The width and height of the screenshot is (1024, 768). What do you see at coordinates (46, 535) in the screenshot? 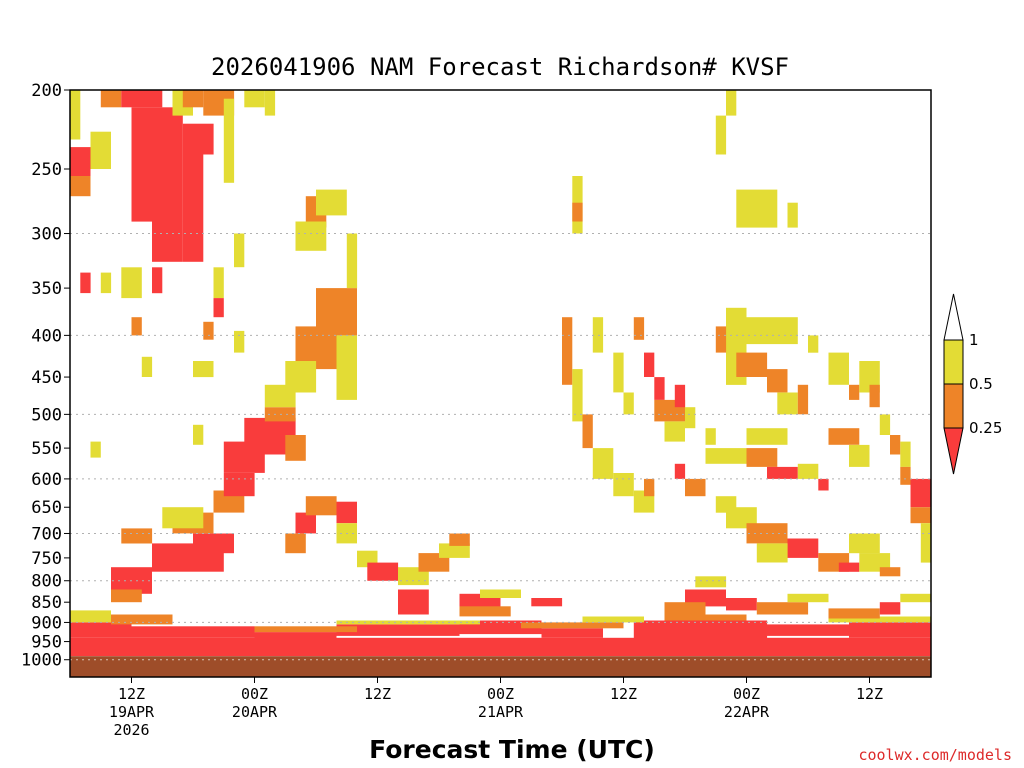
I see `y-tick-label: 700` at bounding box center [46, 535].